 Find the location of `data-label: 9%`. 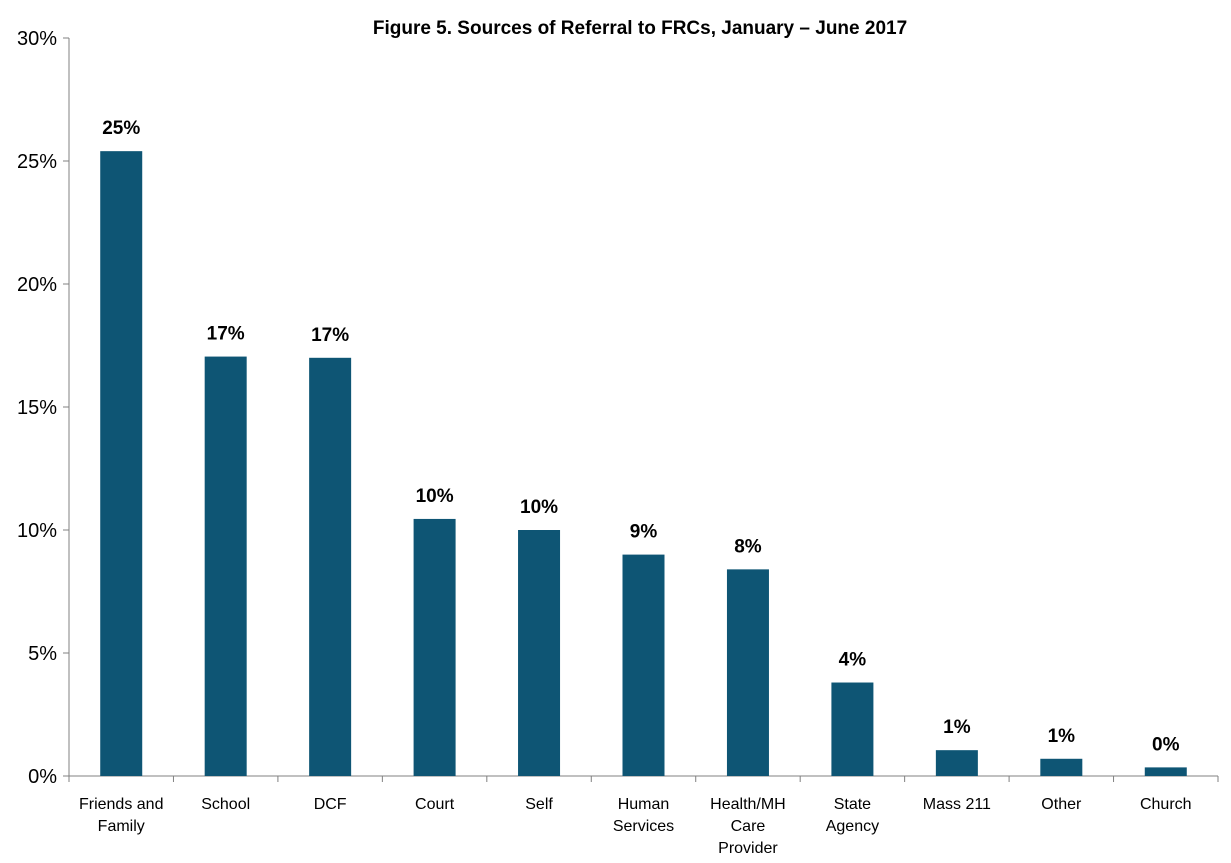

data-label: 9% is located at coordinates (644, 532).